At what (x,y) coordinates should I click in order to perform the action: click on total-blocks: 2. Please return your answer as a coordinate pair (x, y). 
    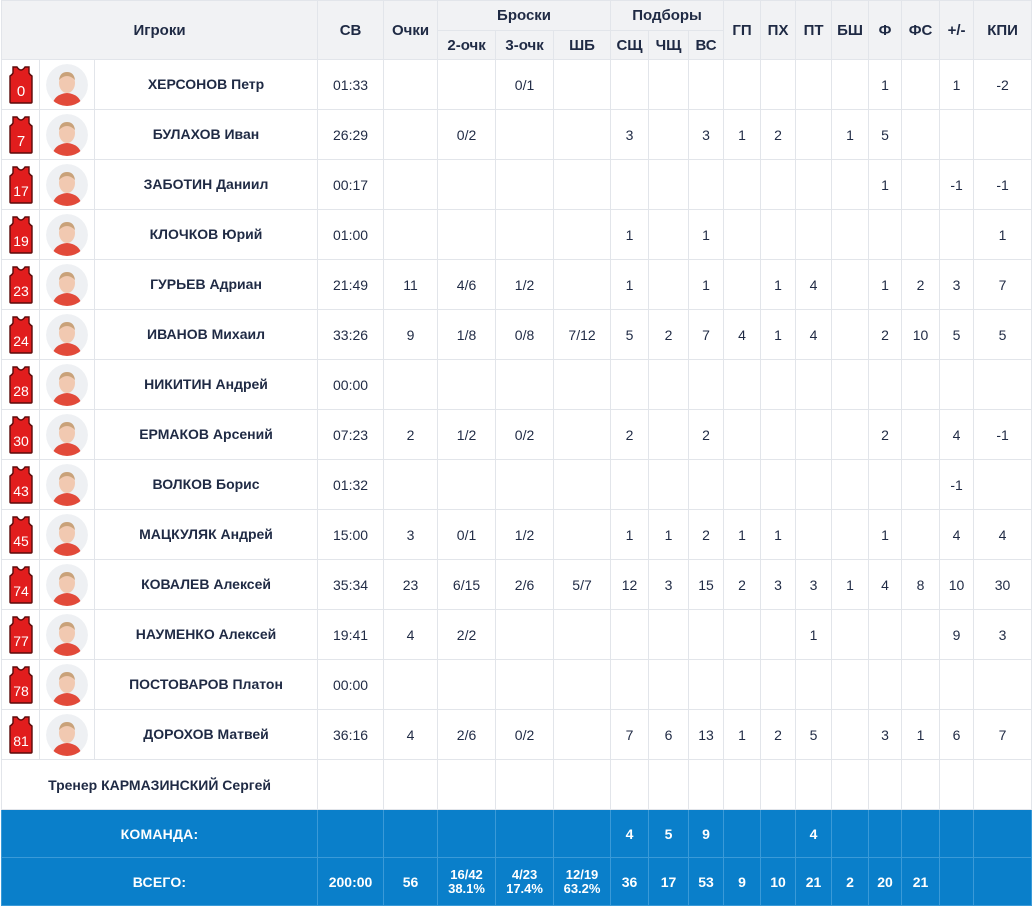
    Looking at the image, I should click on (850, 881).